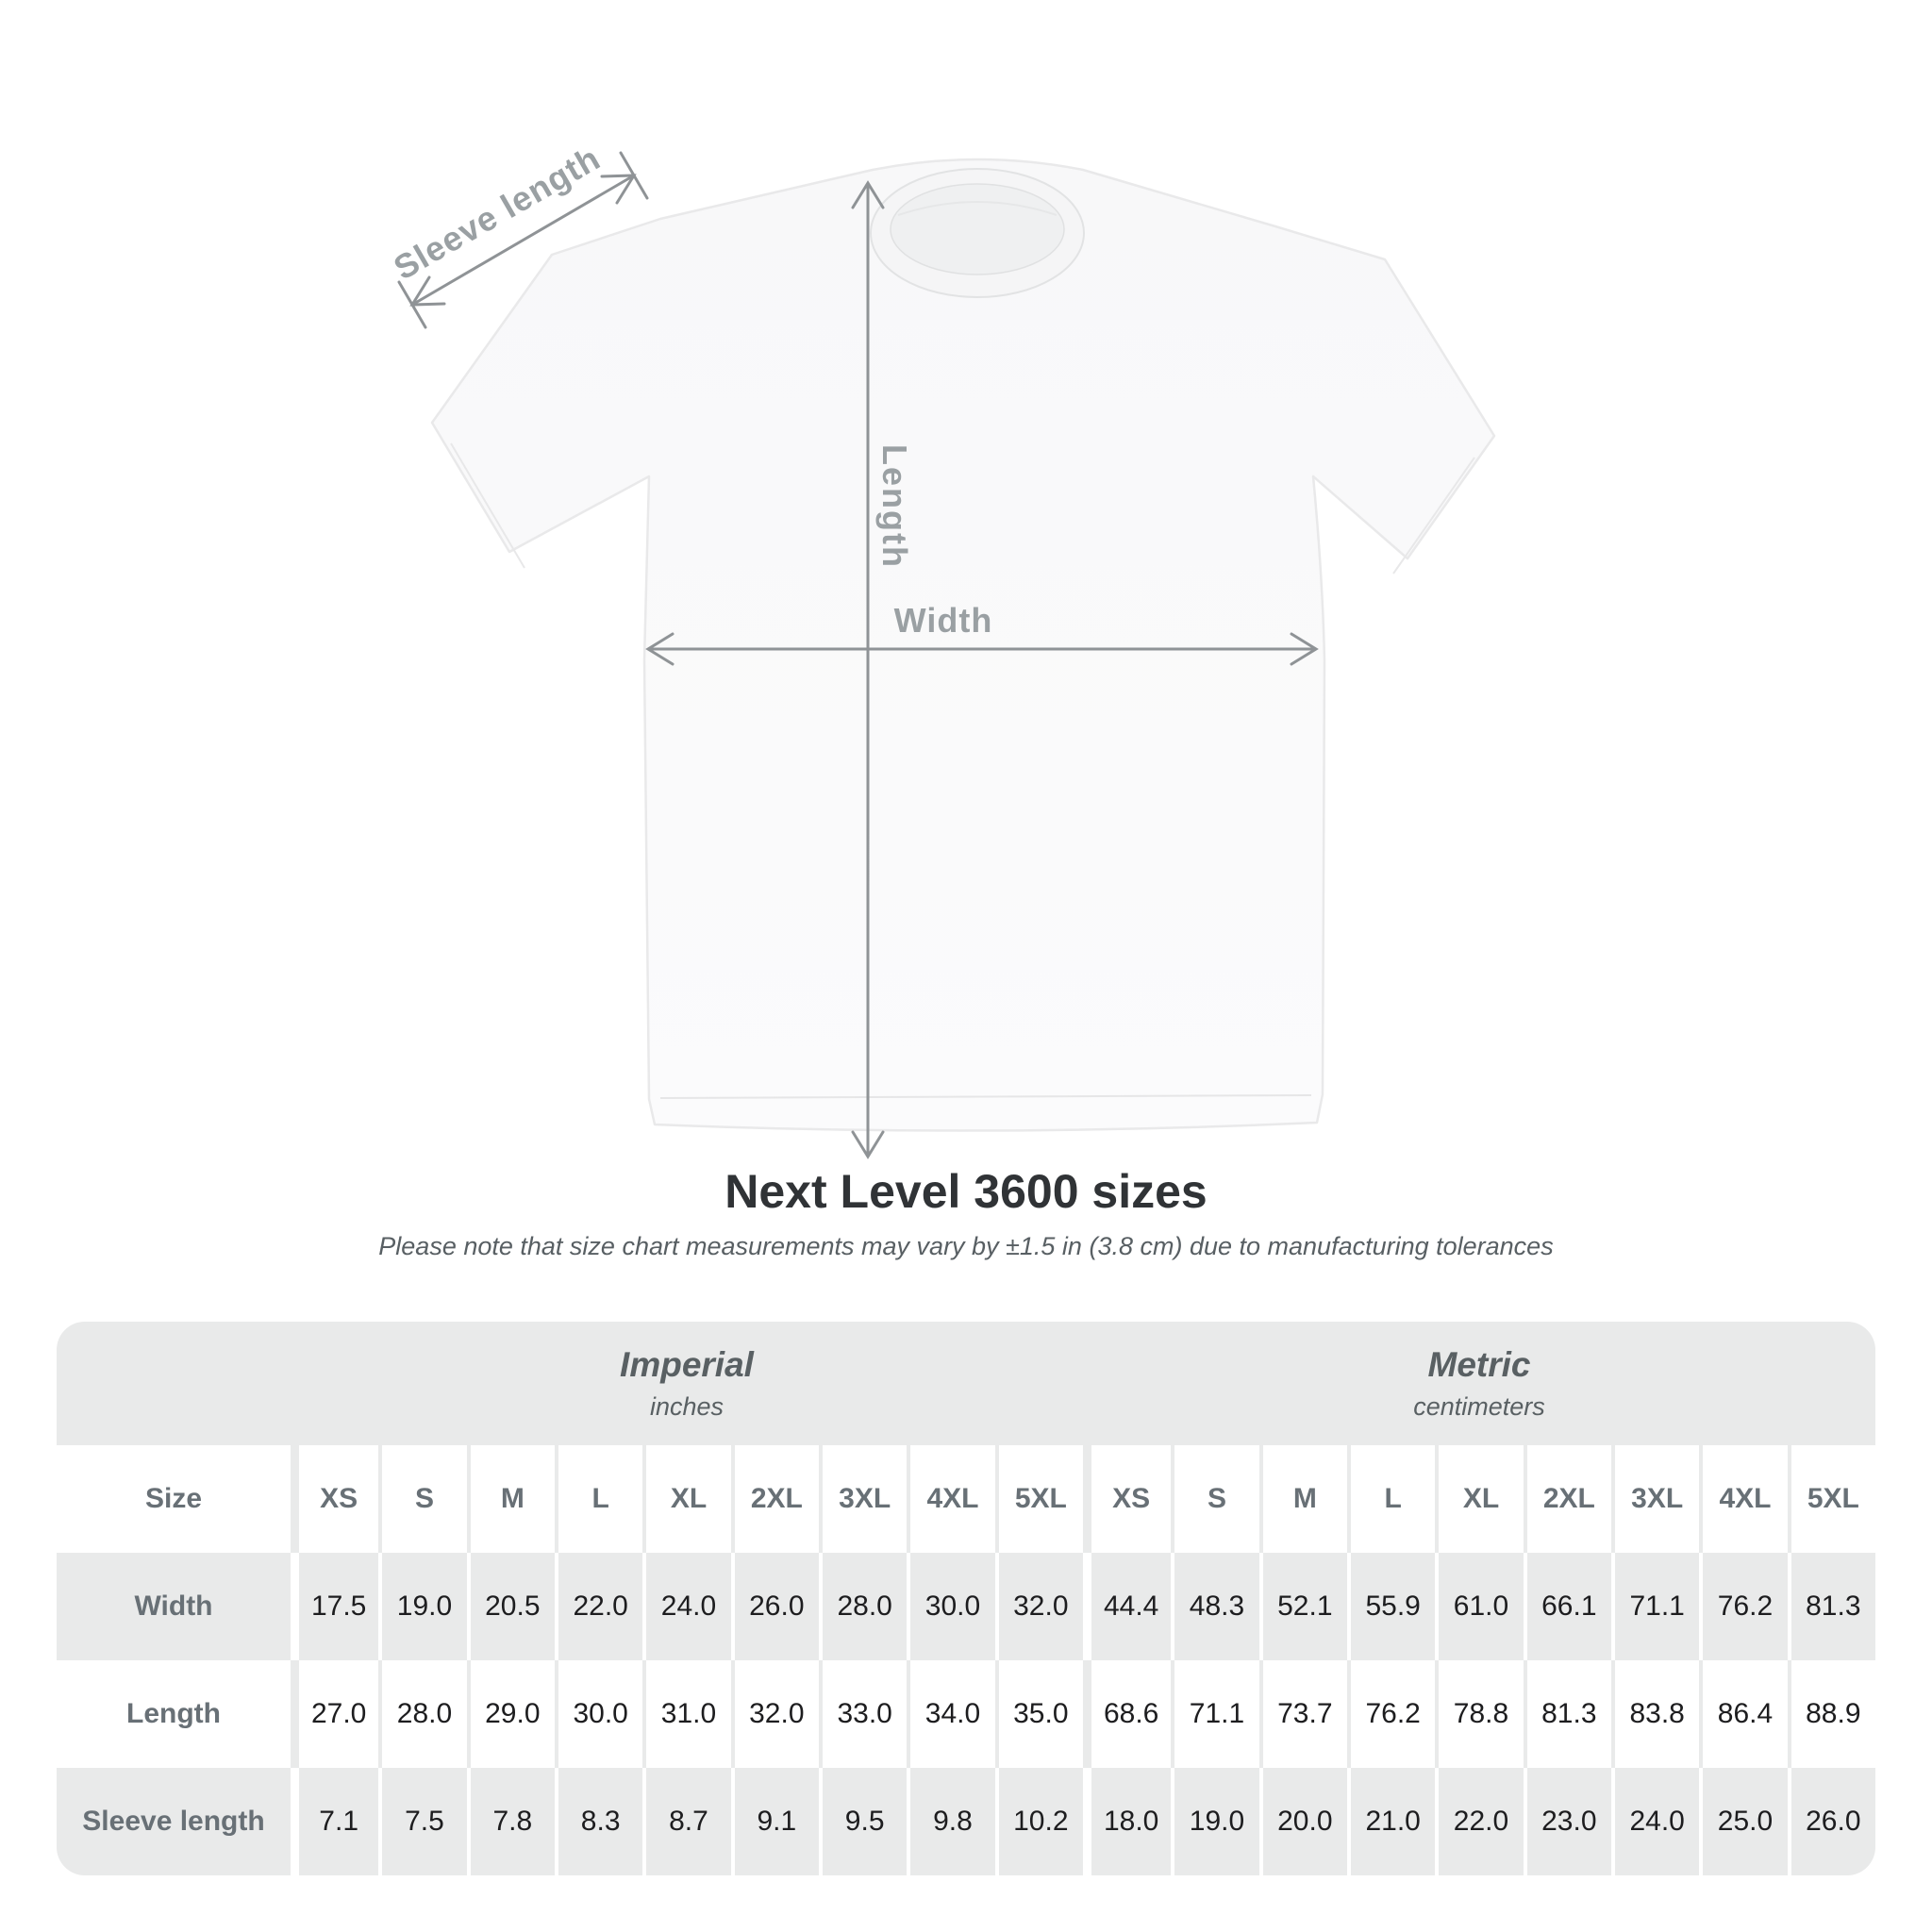 Image resolution: width=1932 pixels, height=1932 pixels. What do you see at coordinates (1567, 1822) in the screenshot?
I see `value-cell: 23.0` at bounding box center [1567, 1822].